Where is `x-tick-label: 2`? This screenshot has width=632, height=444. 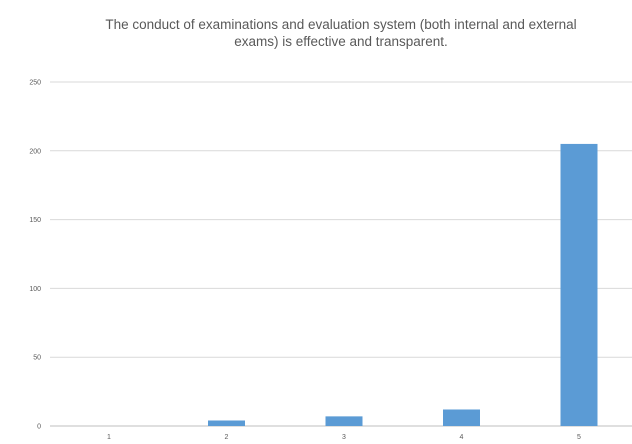
x-tick-label: 2 is located at coordinates (227, 437).